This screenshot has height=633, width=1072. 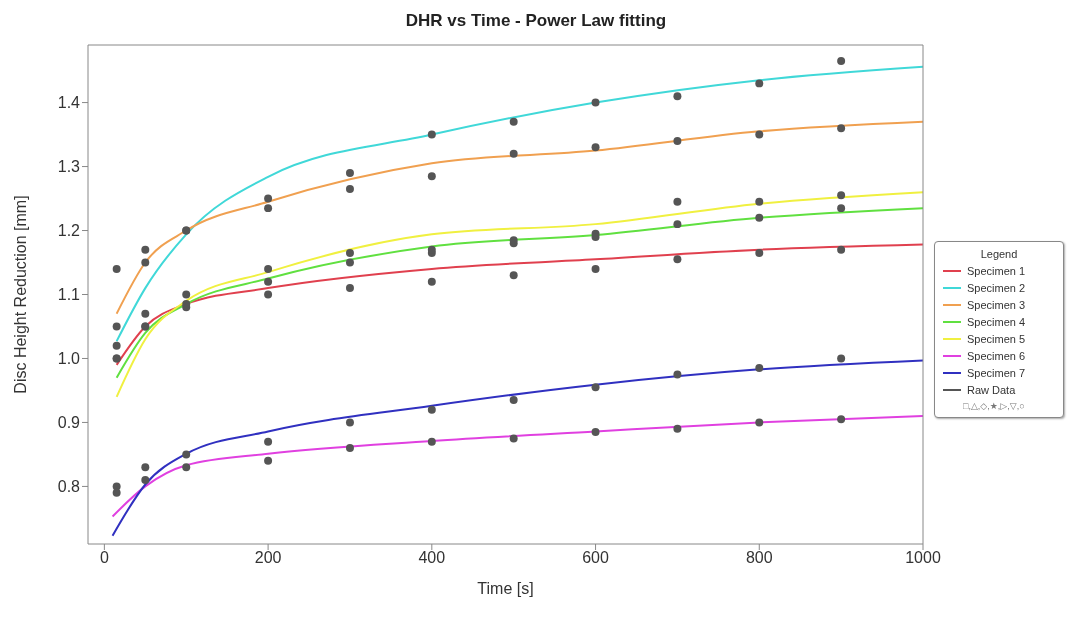 I want to click on chart-title: DHR vs Time - Power Law fitting, so click(x=536, y=21).